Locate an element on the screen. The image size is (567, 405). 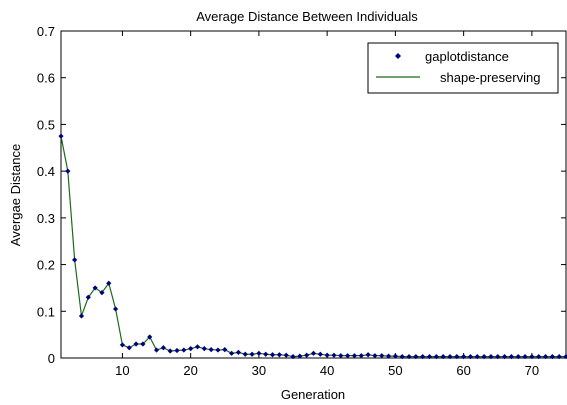
legend: gaplotdistance shape-preserving is located at coordinates (463, 68).